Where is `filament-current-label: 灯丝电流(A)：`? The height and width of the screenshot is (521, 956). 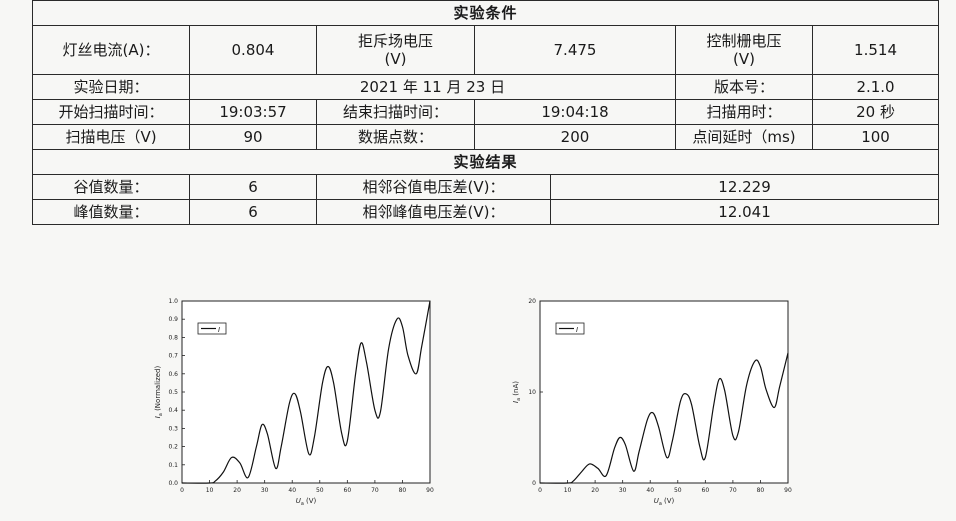 filament-current-label: 灯丝电流(A)： is located at coordinates (111, 50).